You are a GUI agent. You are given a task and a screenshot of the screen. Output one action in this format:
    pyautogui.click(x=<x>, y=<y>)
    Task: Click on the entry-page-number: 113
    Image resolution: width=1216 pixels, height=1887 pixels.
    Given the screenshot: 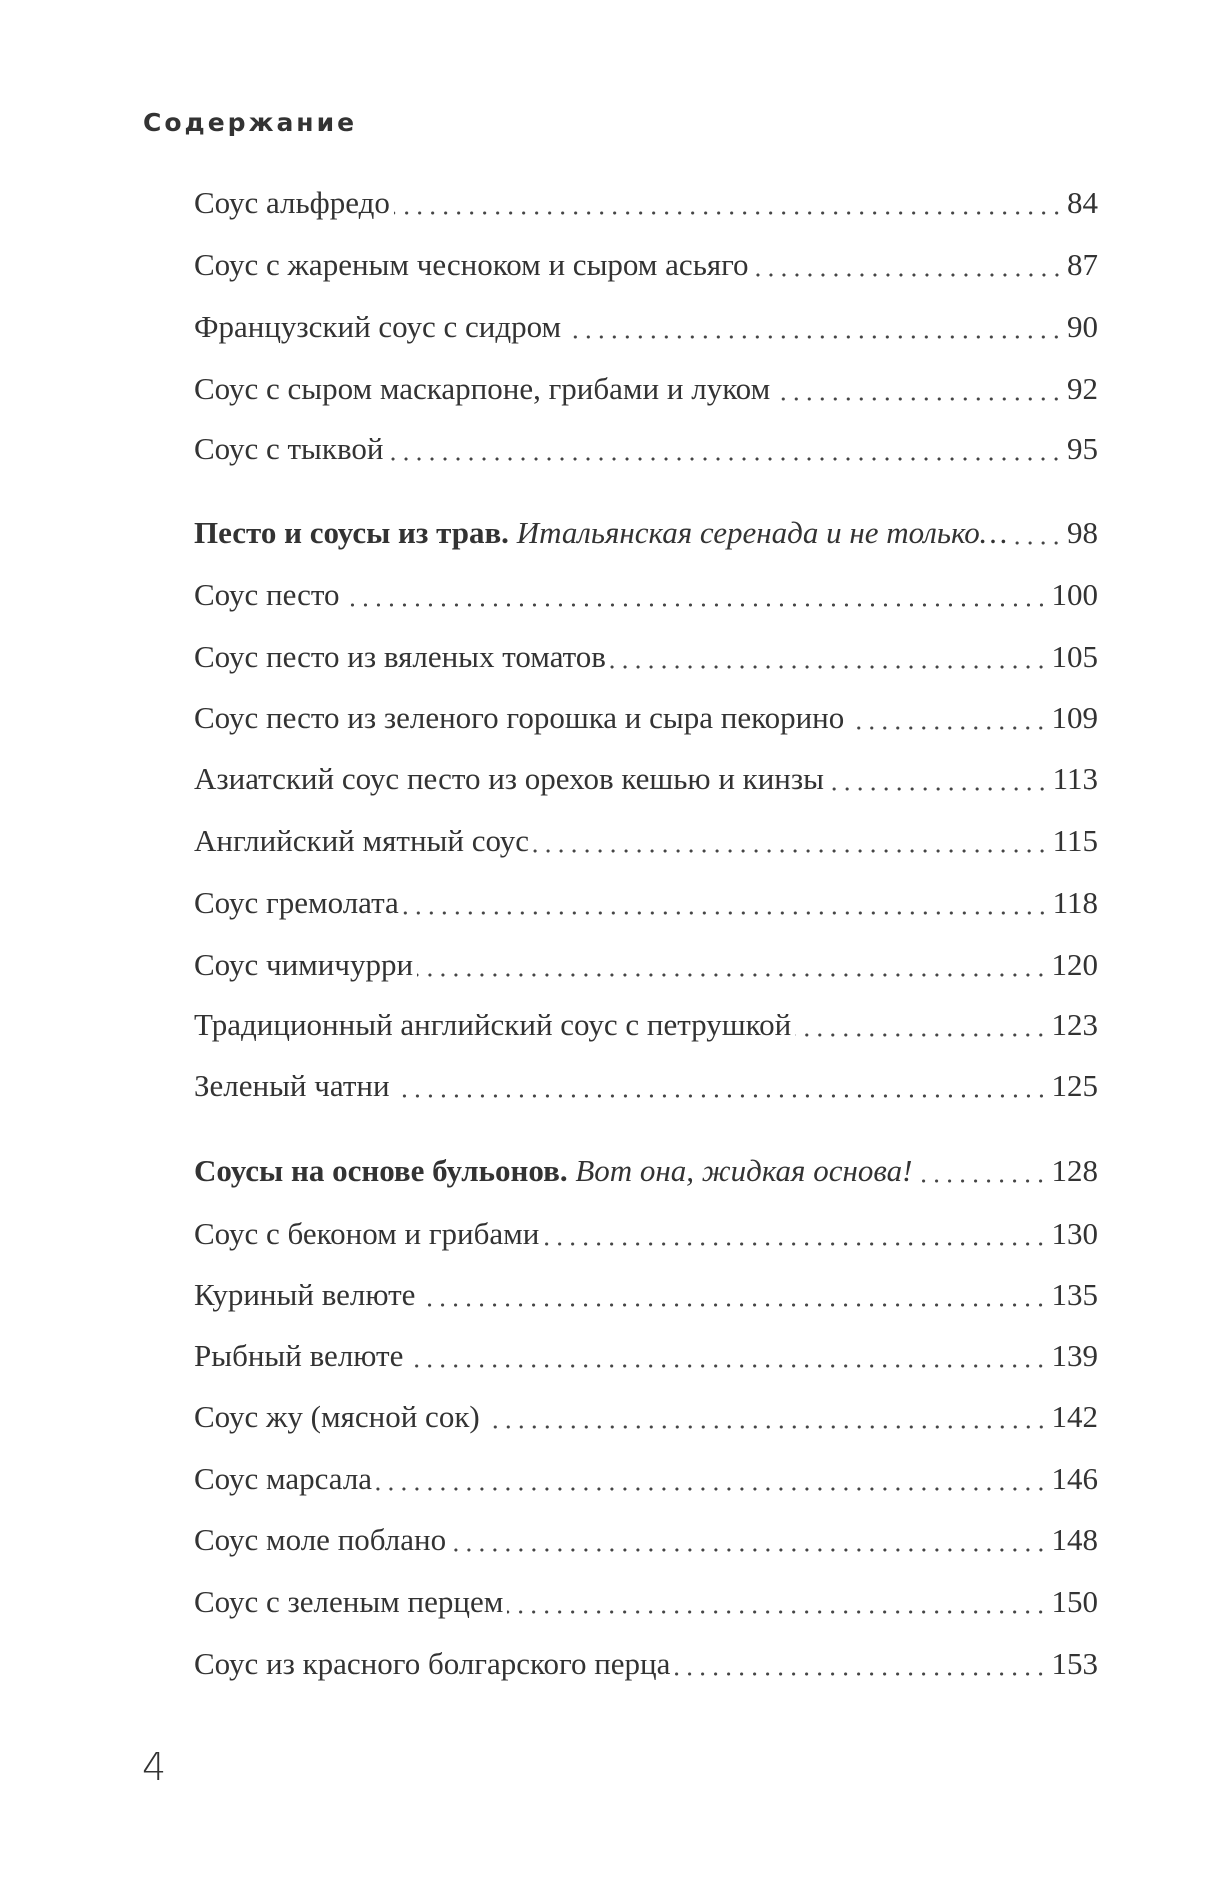 What is the action you would take?
    pyautogui.click(x=1075, y=778)
    